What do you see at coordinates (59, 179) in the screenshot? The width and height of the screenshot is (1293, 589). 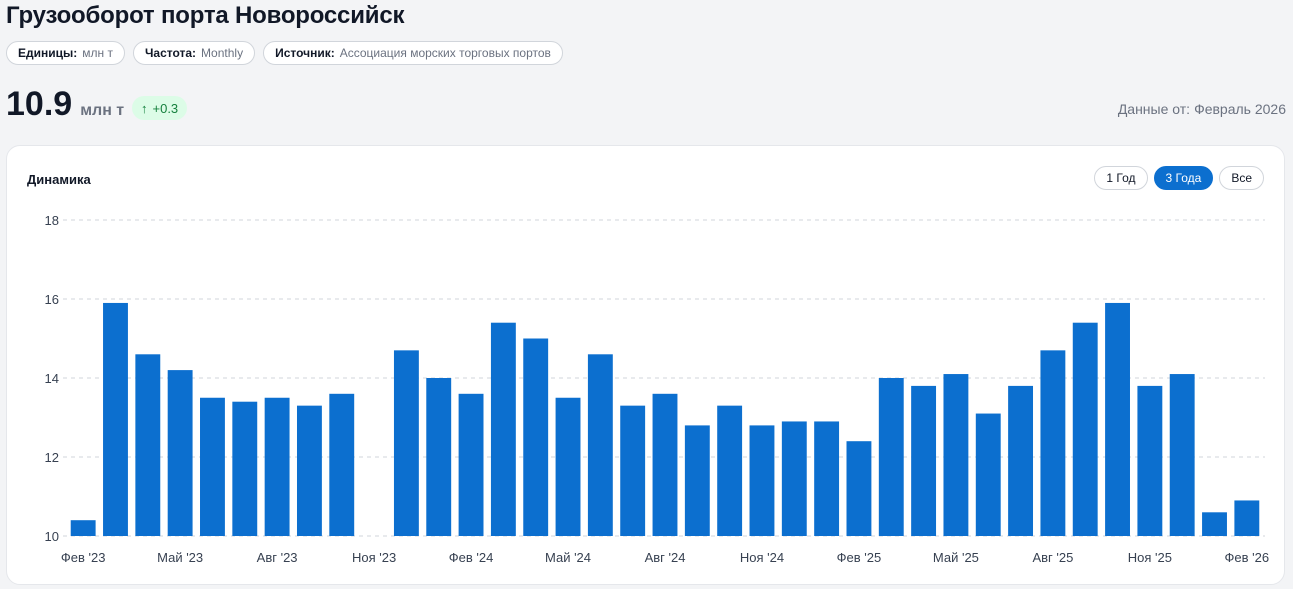 I see `chart-card-title: Динамика` at bounding box center [59, 179].